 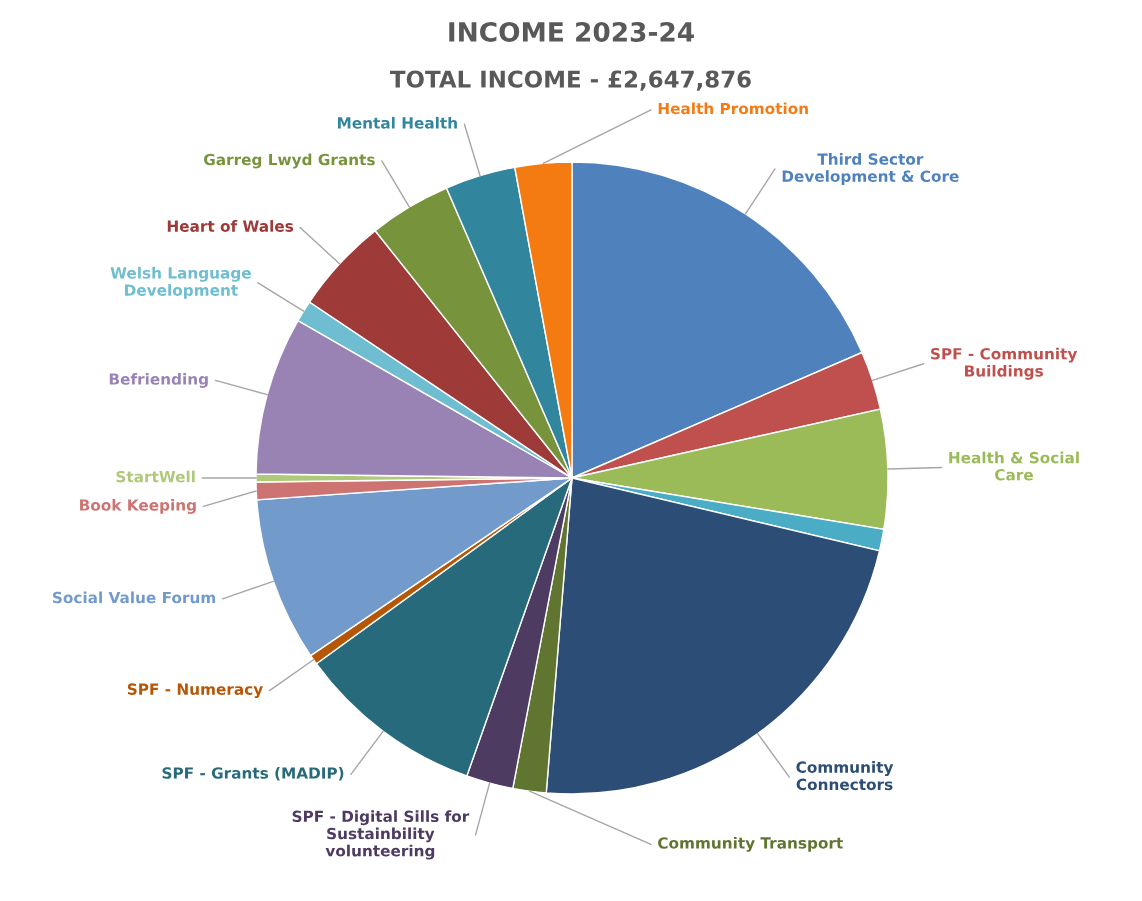 What do you see at coordinates (571, 31) in the screenshot?
I see `chart-title: INCOME 2023-24` at bounding box center [571, 31].